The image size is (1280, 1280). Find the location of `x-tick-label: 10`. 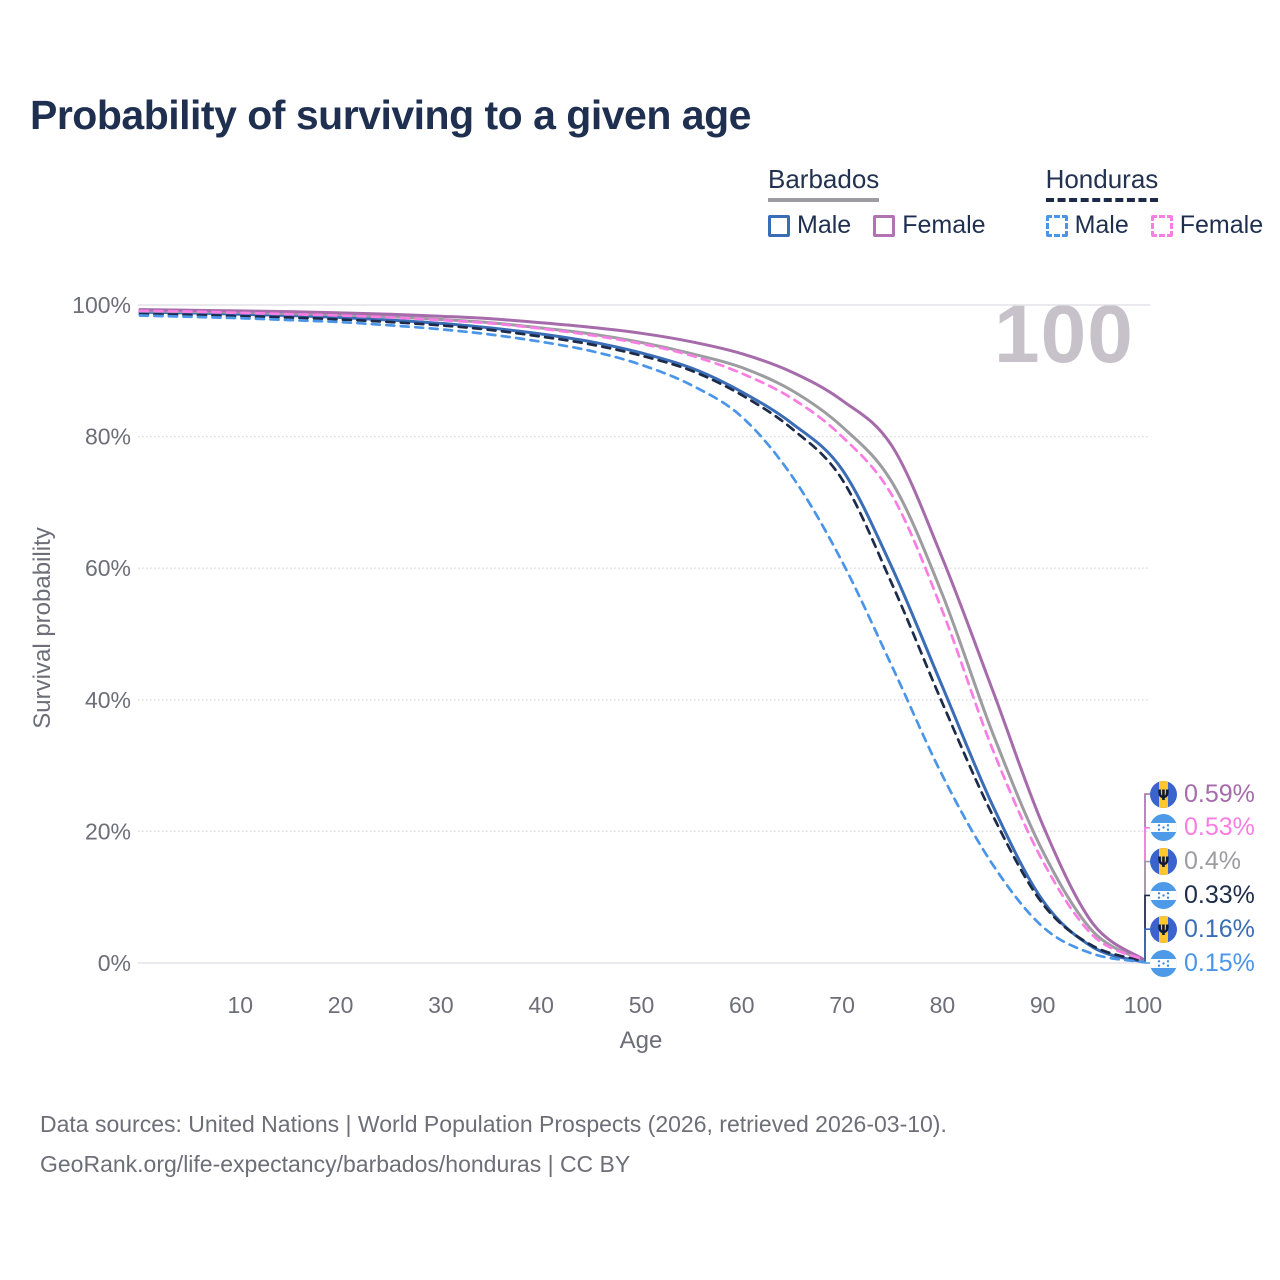

x-tick-label: 10 is located at coordinates (241, 1005).